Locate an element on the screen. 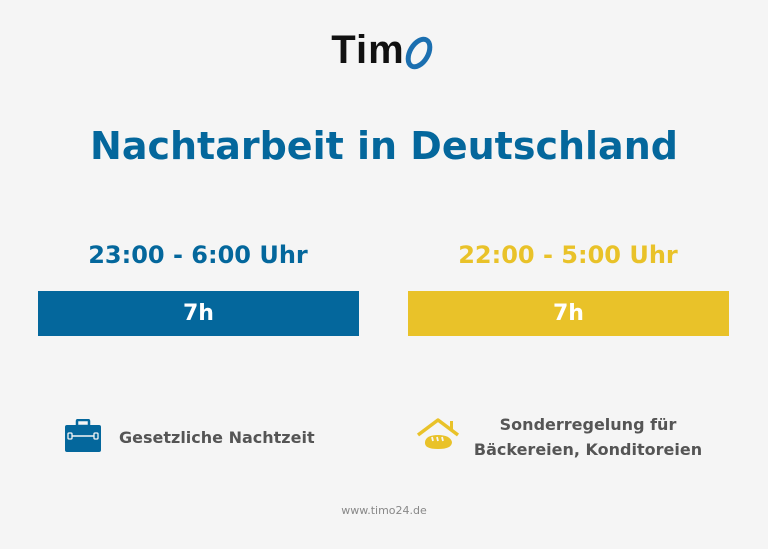 The width and height of the screenshot is (768, 549). right-time-range: 22:00 - 5:00 Uhr is located at coordinates (568, 255).